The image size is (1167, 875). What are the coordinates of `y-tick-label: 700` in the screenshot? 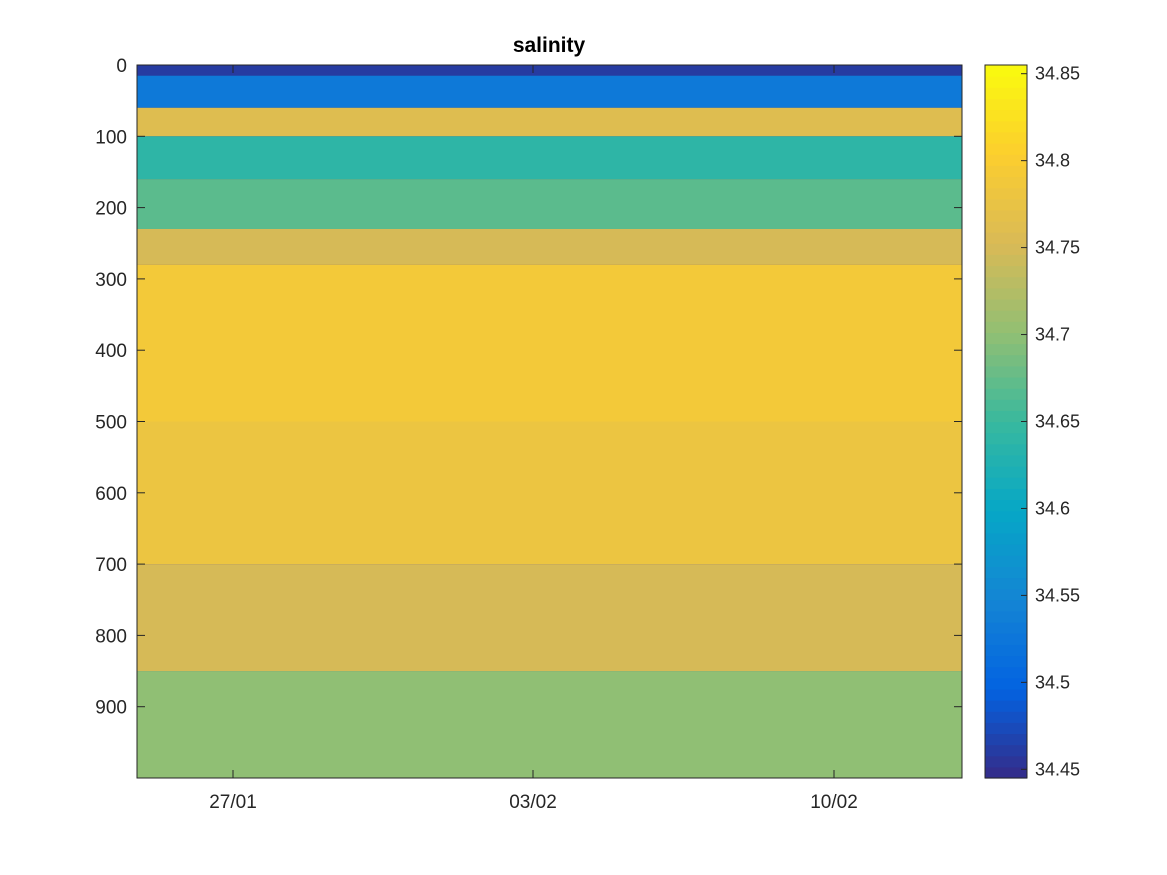 It's located at (111, 565).